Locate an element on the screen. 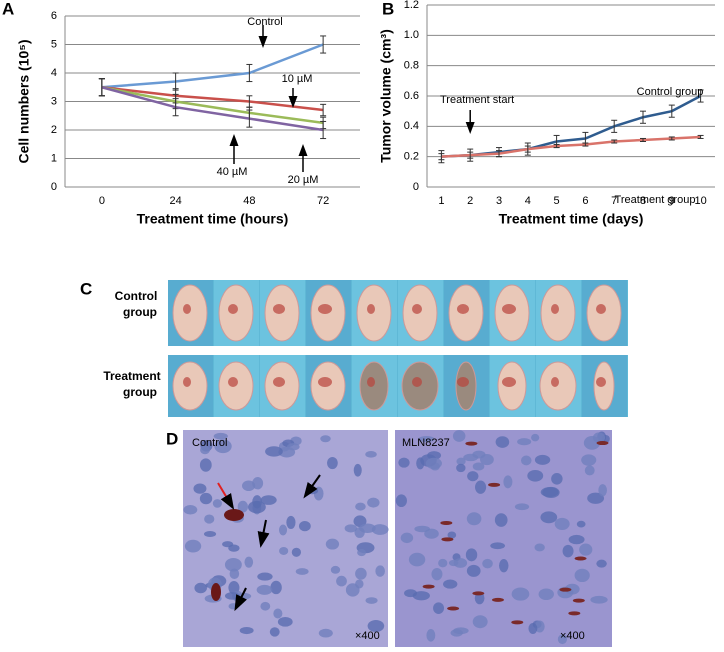 This screenshot has height=652, width=724. y-tick-label: 5 is located at coordinates (54, 44).